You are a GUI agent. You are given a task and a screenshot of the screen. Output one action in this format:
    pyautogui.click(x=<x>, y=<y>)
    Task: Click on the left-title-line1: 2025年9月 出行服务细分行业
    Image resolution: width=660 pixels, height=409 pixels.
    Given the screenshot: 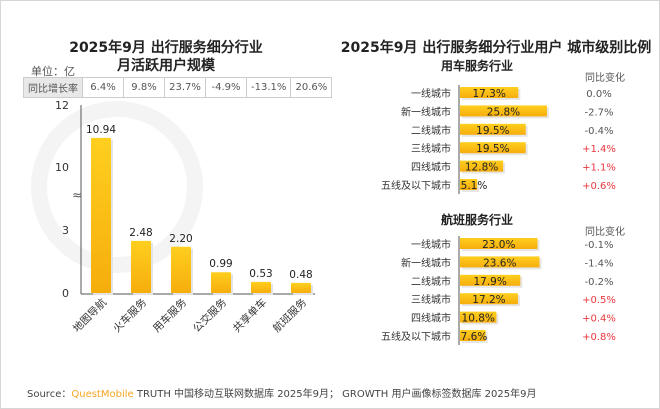 What is the action you would take?
    pyautogui.click(x=166, y=48)
    